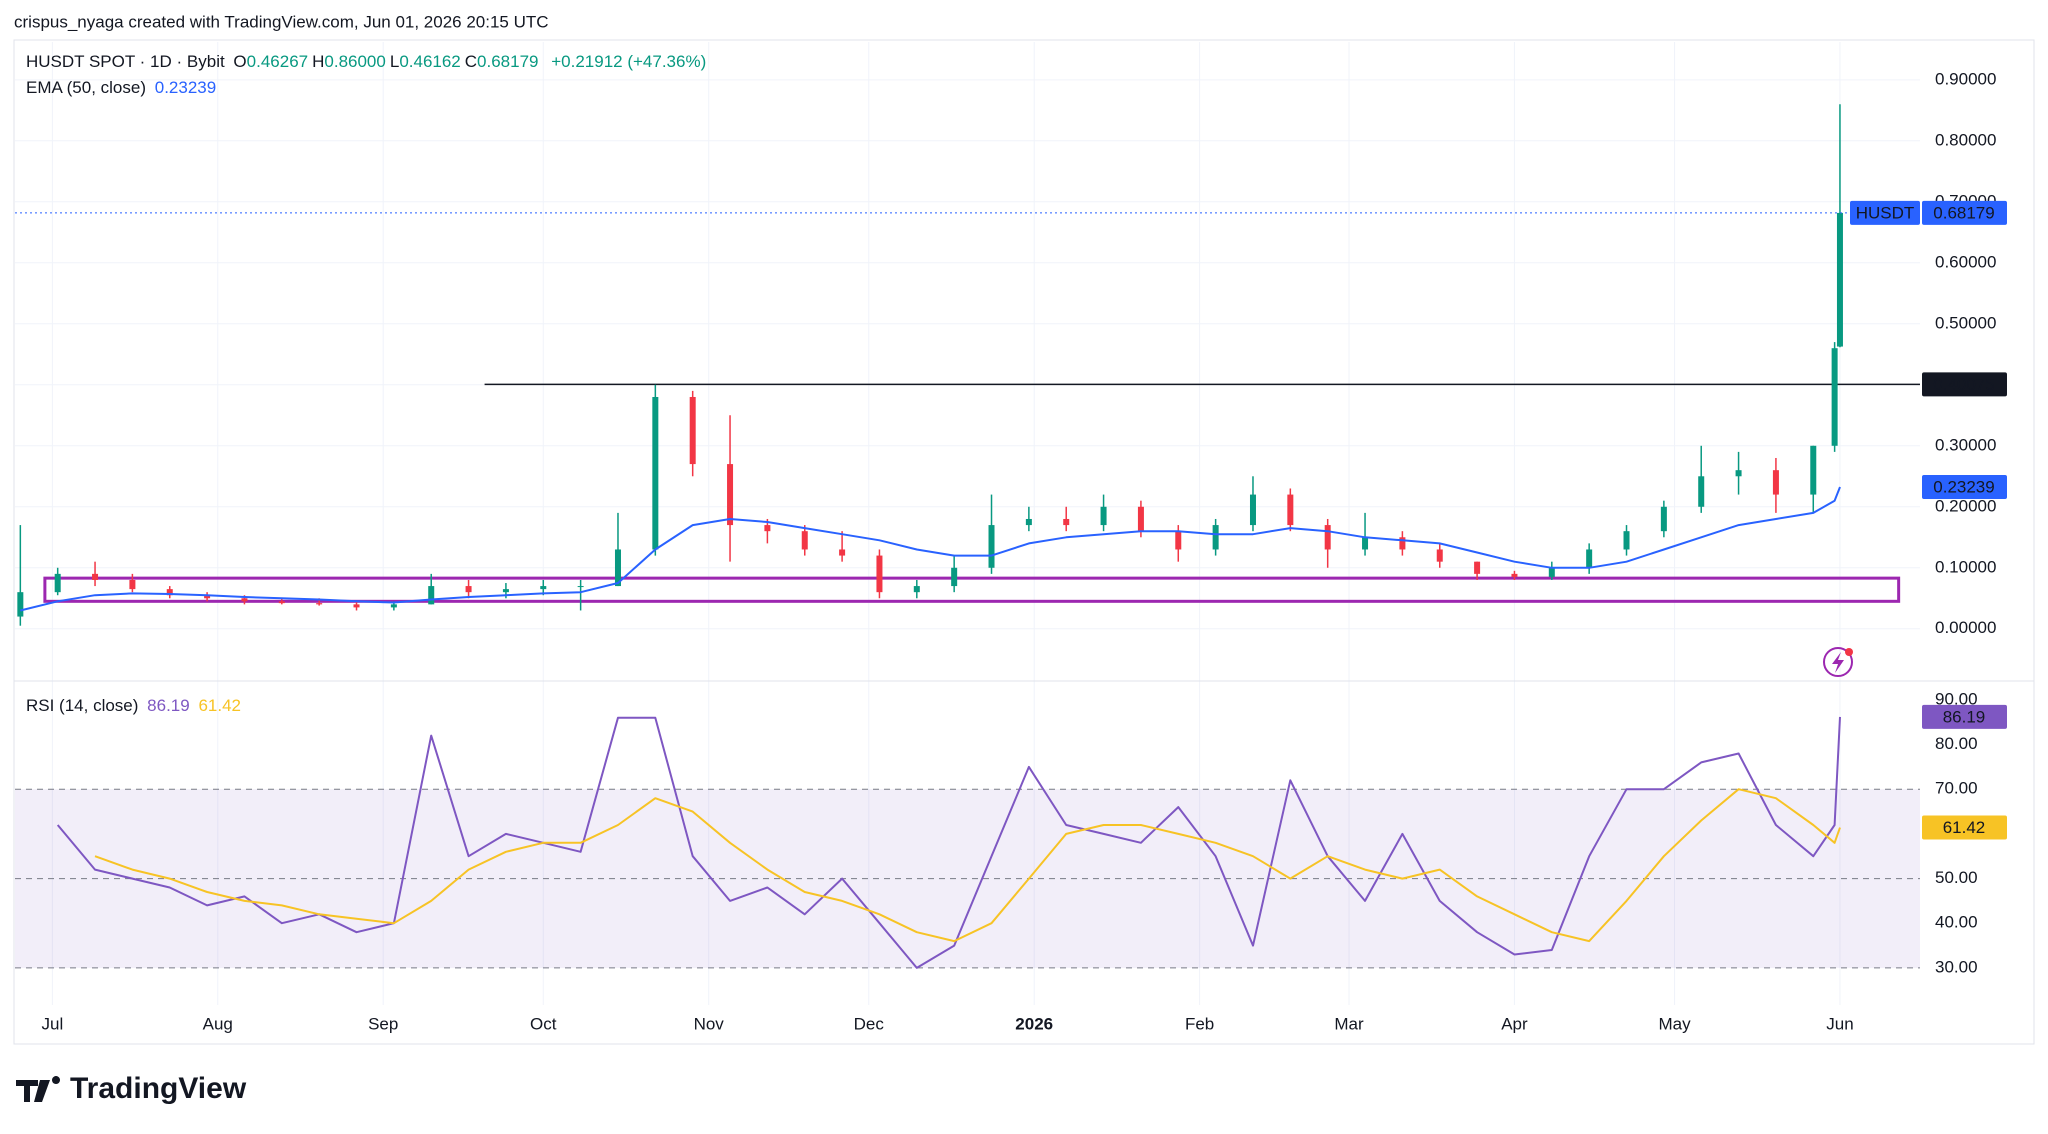  I want to click on logo: TradingView, so click(131, 1088).